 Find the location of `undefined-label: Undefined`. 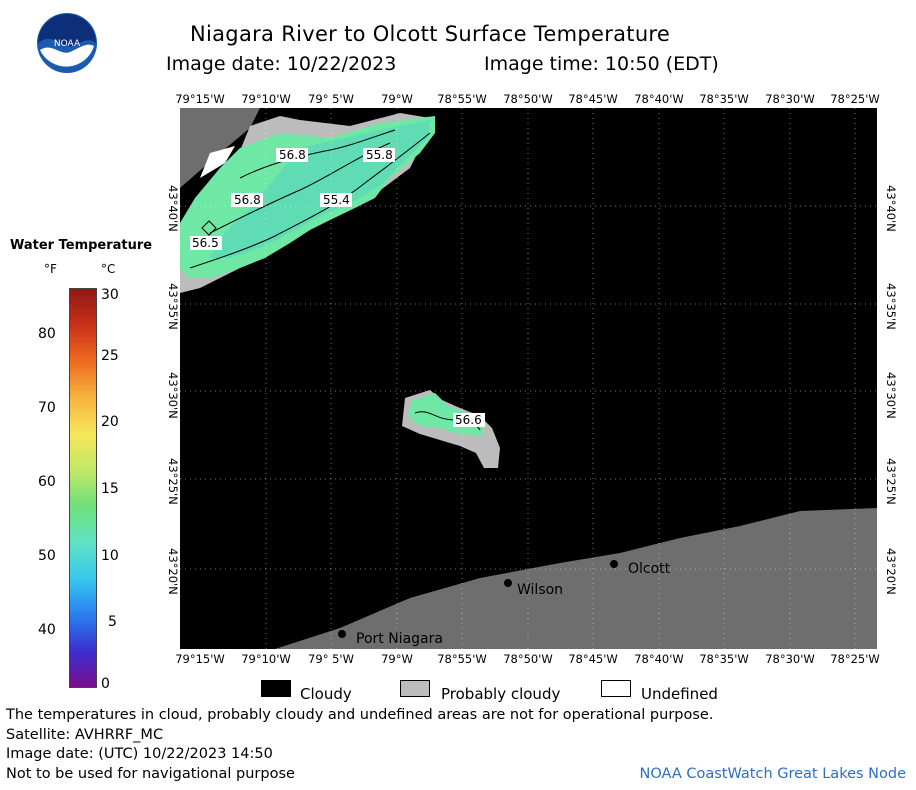

undefined-label: Undefined is located at coordinates (679, 694).